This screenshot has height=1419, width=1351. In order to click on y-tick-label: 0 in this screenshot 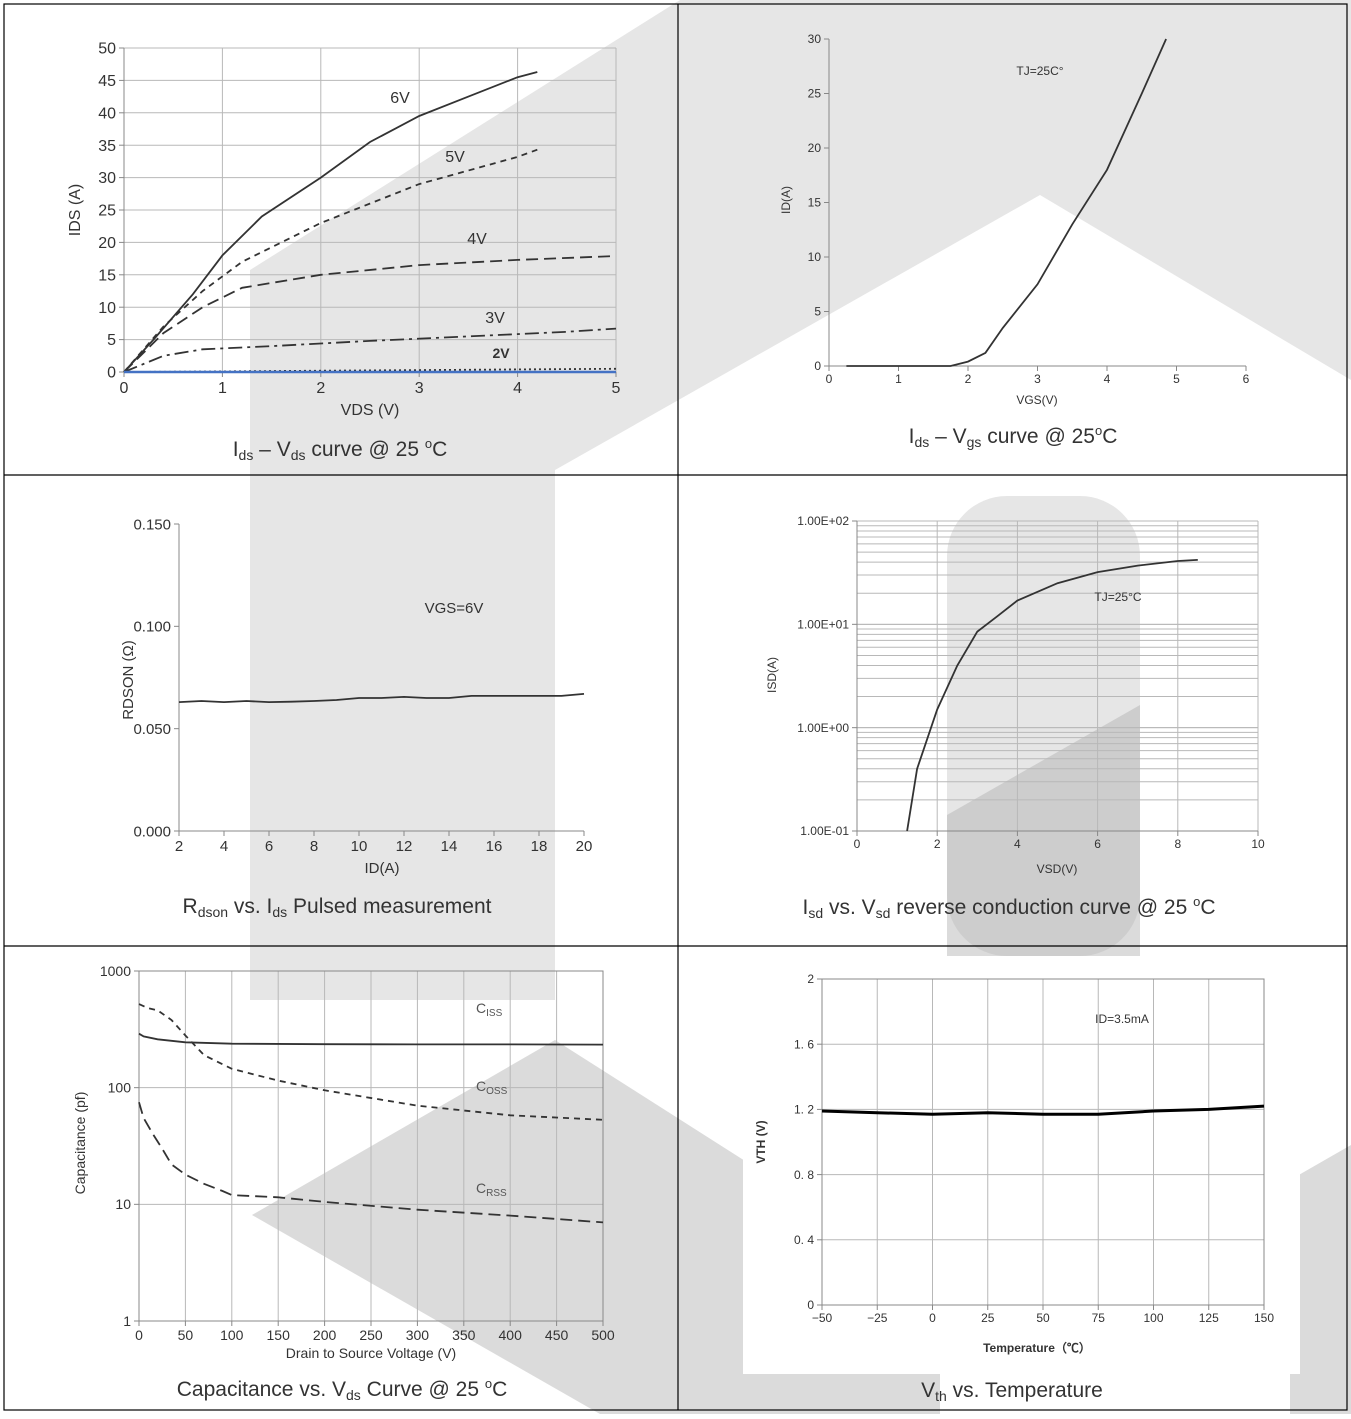, I will do `click(111, 373)`.